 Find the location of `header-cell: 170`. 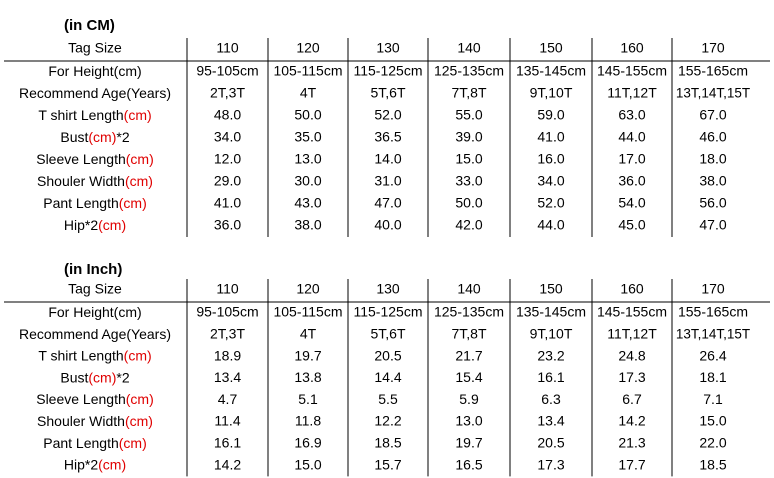

header-cell: 170 is located at coordinates (713, 48).